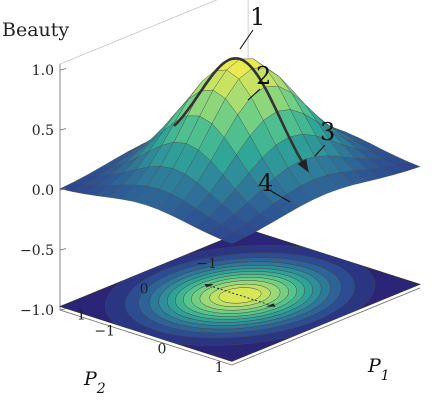  I want to click on p2-tick-label-0: 1, so click(81, 315).